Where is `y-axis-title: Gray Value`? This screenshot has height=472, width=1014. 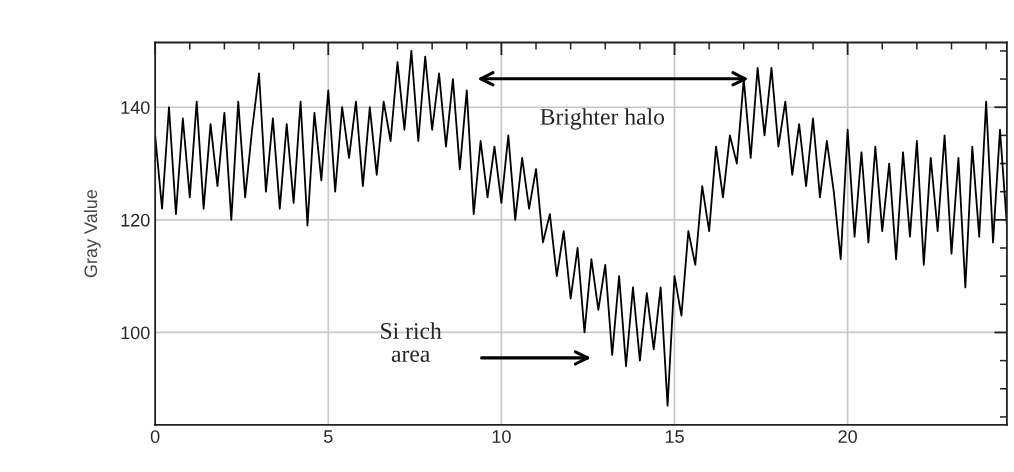
y-axis-title: Gray Value is located at coordinates (92, 233).